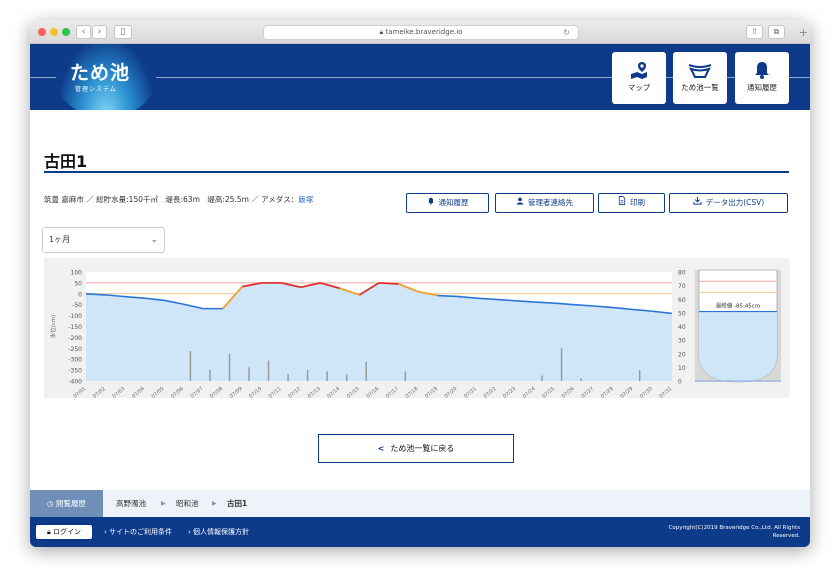 The height and width of the screenshot is (587, 840). What do you see at coordinates (420, 77) in the screenshot?
I see `header-divider` at bounding box center [420, 77].